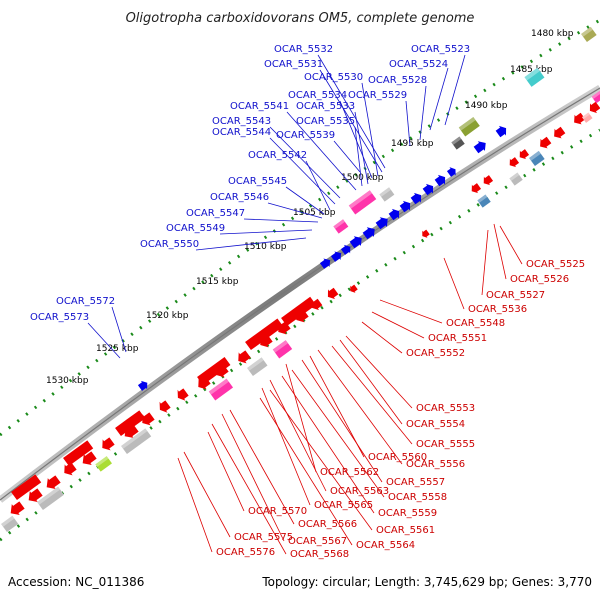 Image resolution: width=600 pixels, height=600 pixels. I want to click on kbp-label: 1530 kbp, so click(67, 381).